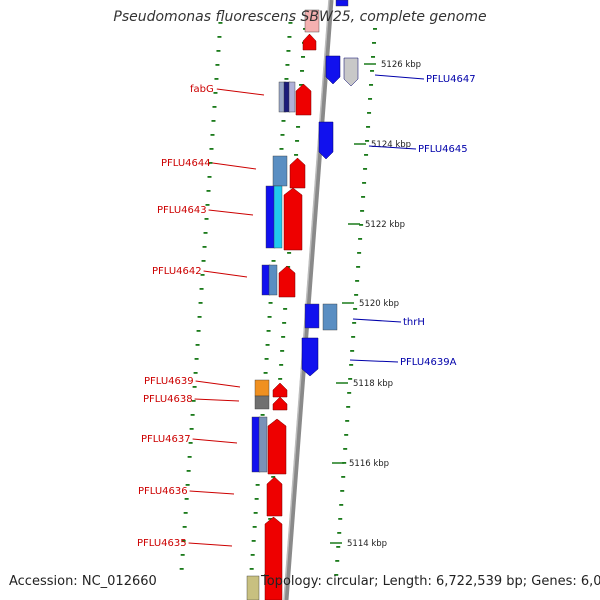  What do you see at coordinates (166, 439) in the screenshot?
I see `left-gene-label: PFLU4637` at bounding box center [166, 439].